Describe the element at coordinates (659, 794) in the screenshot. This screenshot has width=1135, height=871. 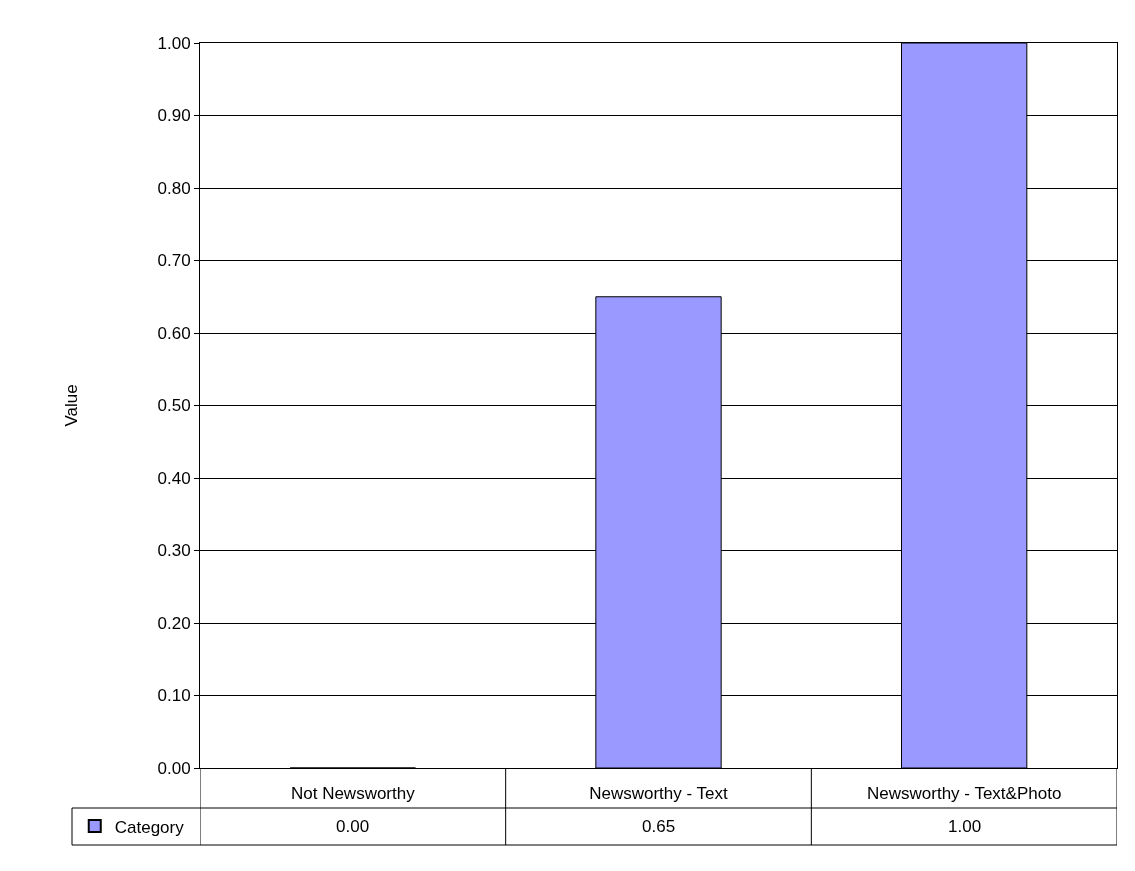
I see `x-tick-label: Newsworthy - Text` at that location.